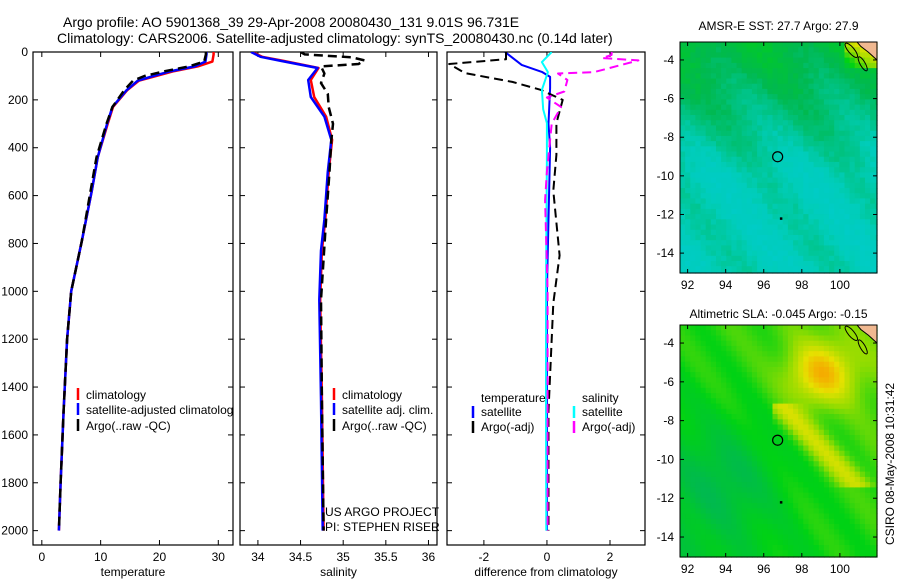 The width and height of the screenshot is (900, 585). What do you see at coordinates (219, 557) in the screenshot?
I see `x-tick-label: 30` at bounding box center [219, 557].